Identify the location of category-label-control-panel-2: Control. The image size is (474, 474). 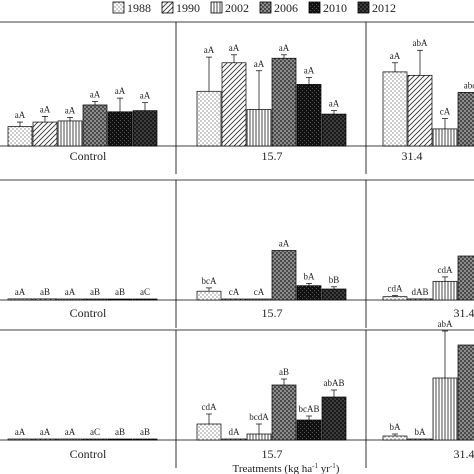
(88, 313).